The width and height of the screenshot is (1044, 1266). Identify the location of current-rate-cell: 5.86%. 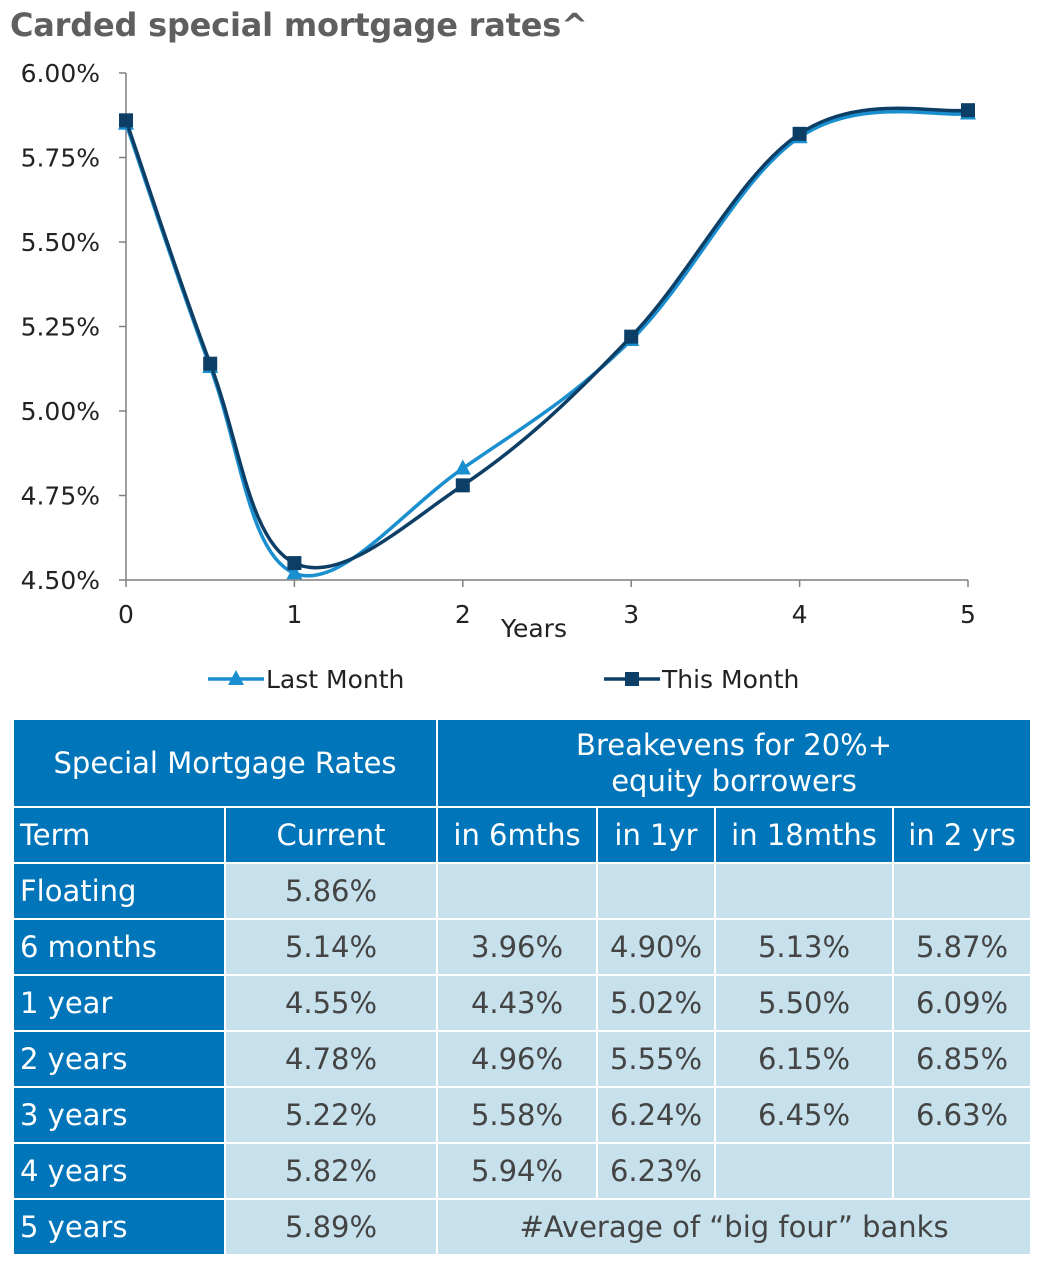
(331, 891).